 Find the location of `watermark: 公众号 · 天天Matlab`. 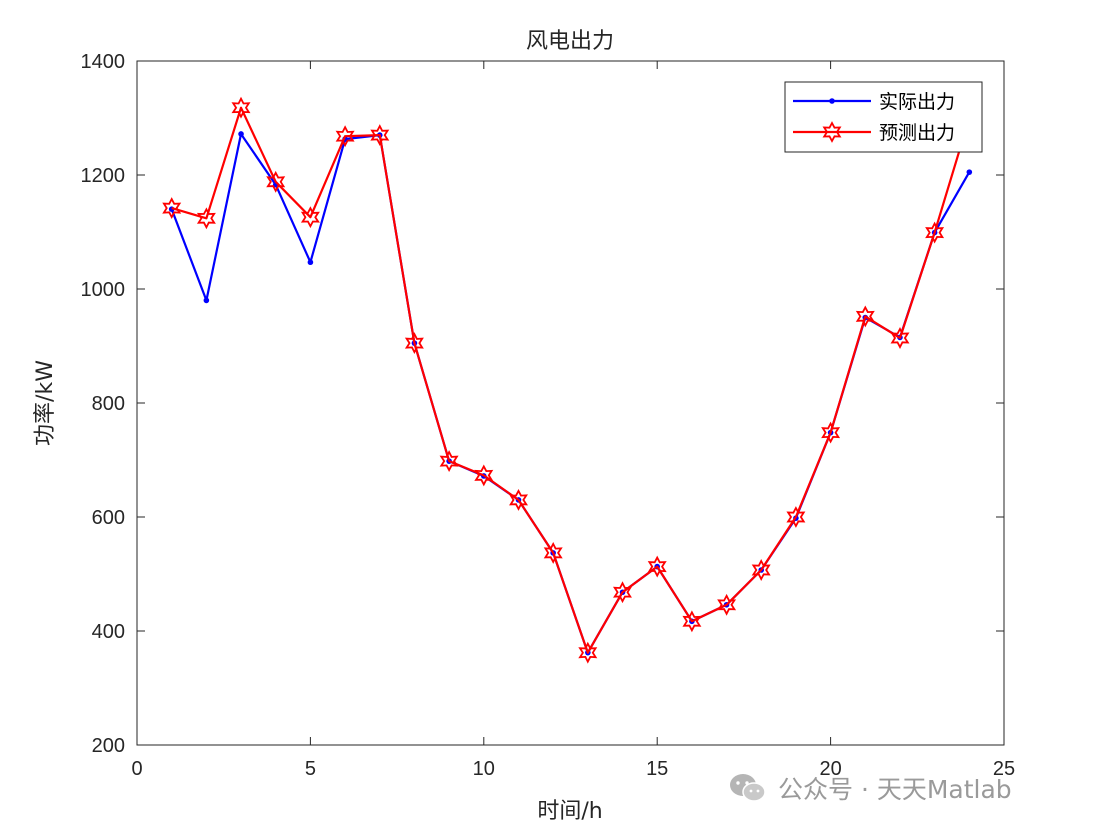

watermark: 公众号 · 天天Matlab is located at coordinates (870, 788).